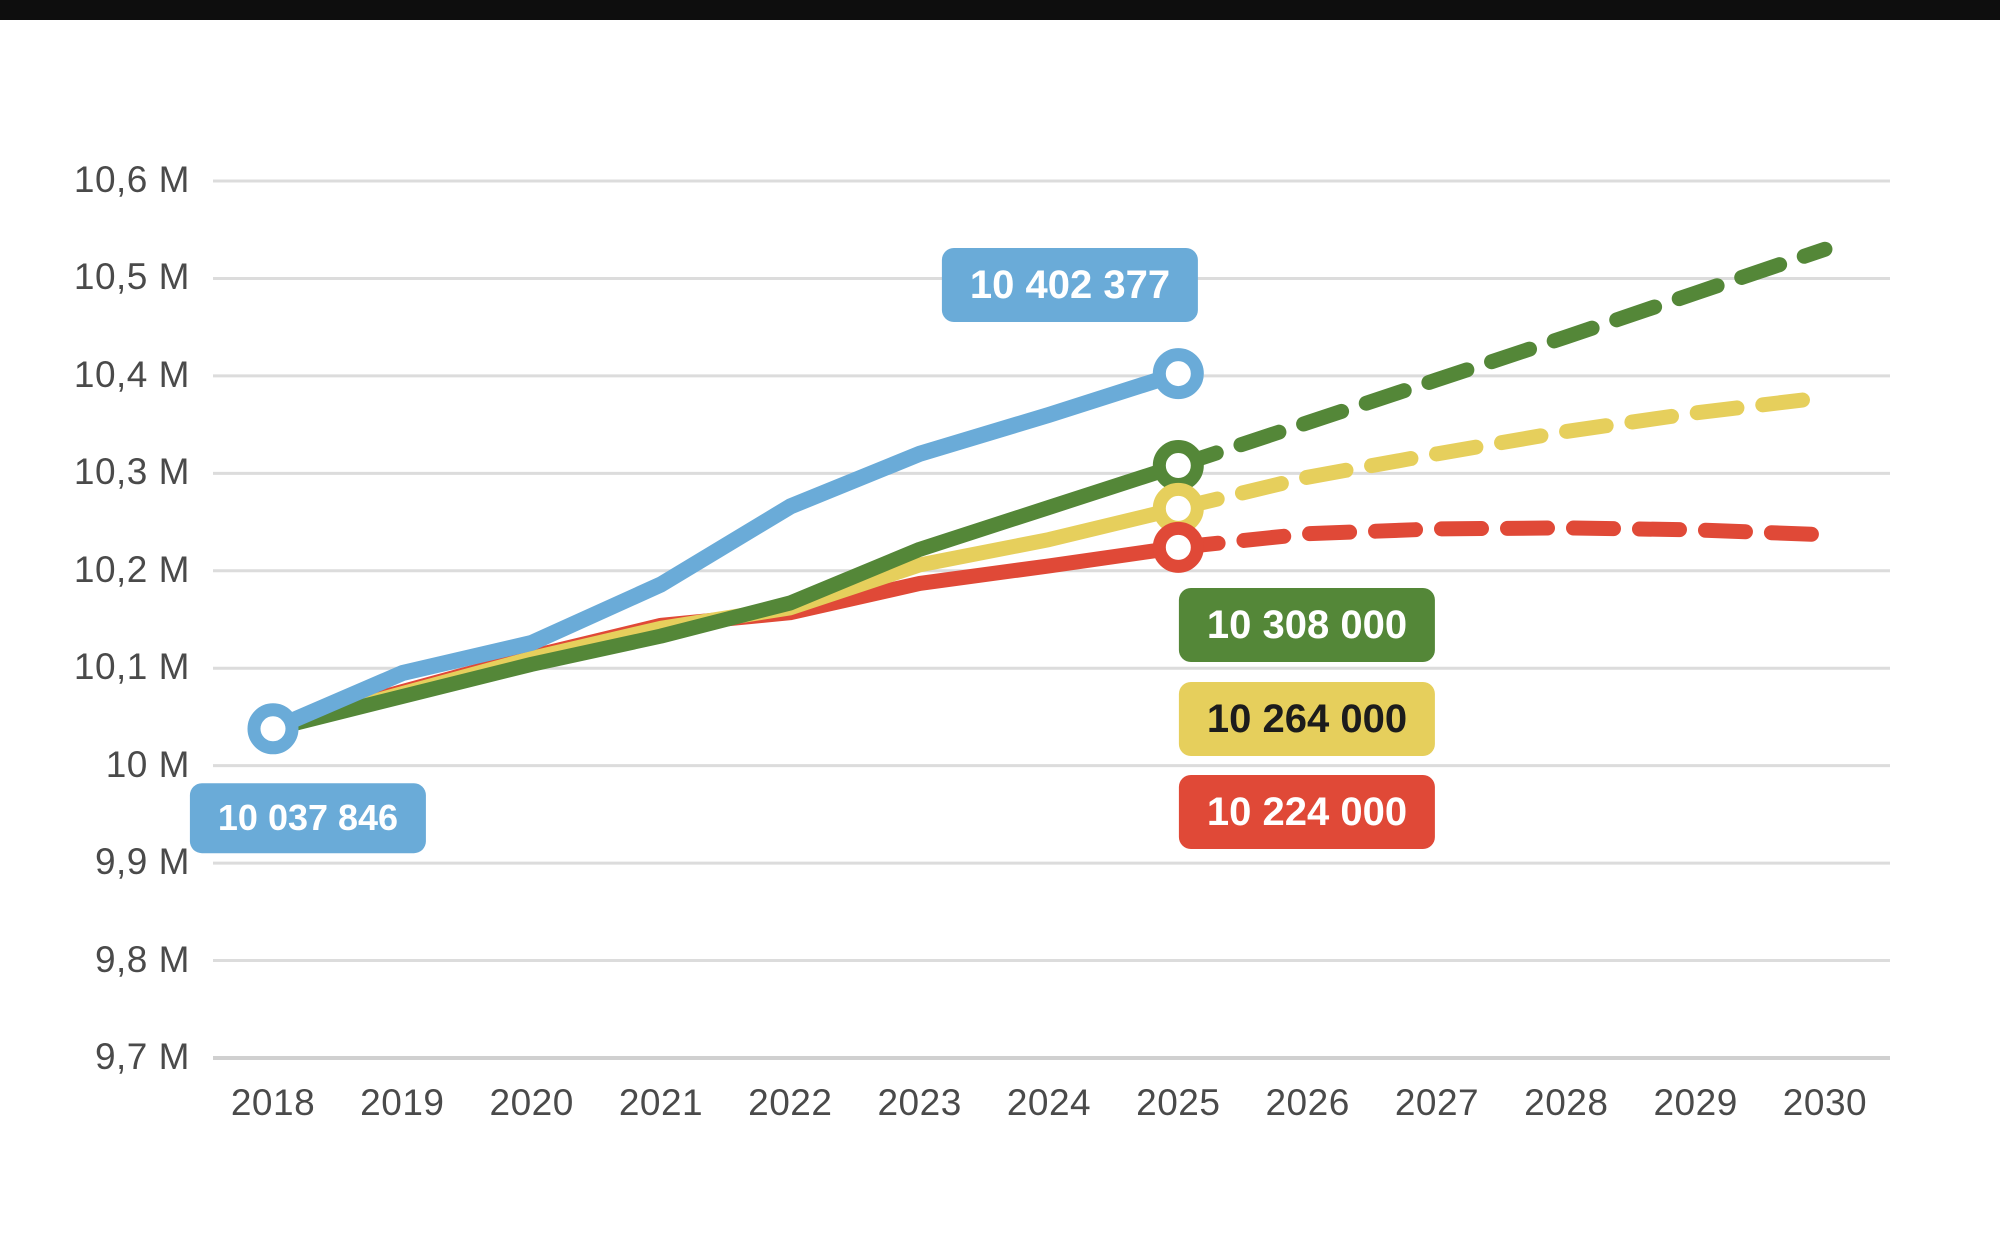 This screenshot has height=1235, width=2000. Describe the element at coordinates (273, 1102) in the screenshot. I see `x-axis-tick-label: 2018` at that location.